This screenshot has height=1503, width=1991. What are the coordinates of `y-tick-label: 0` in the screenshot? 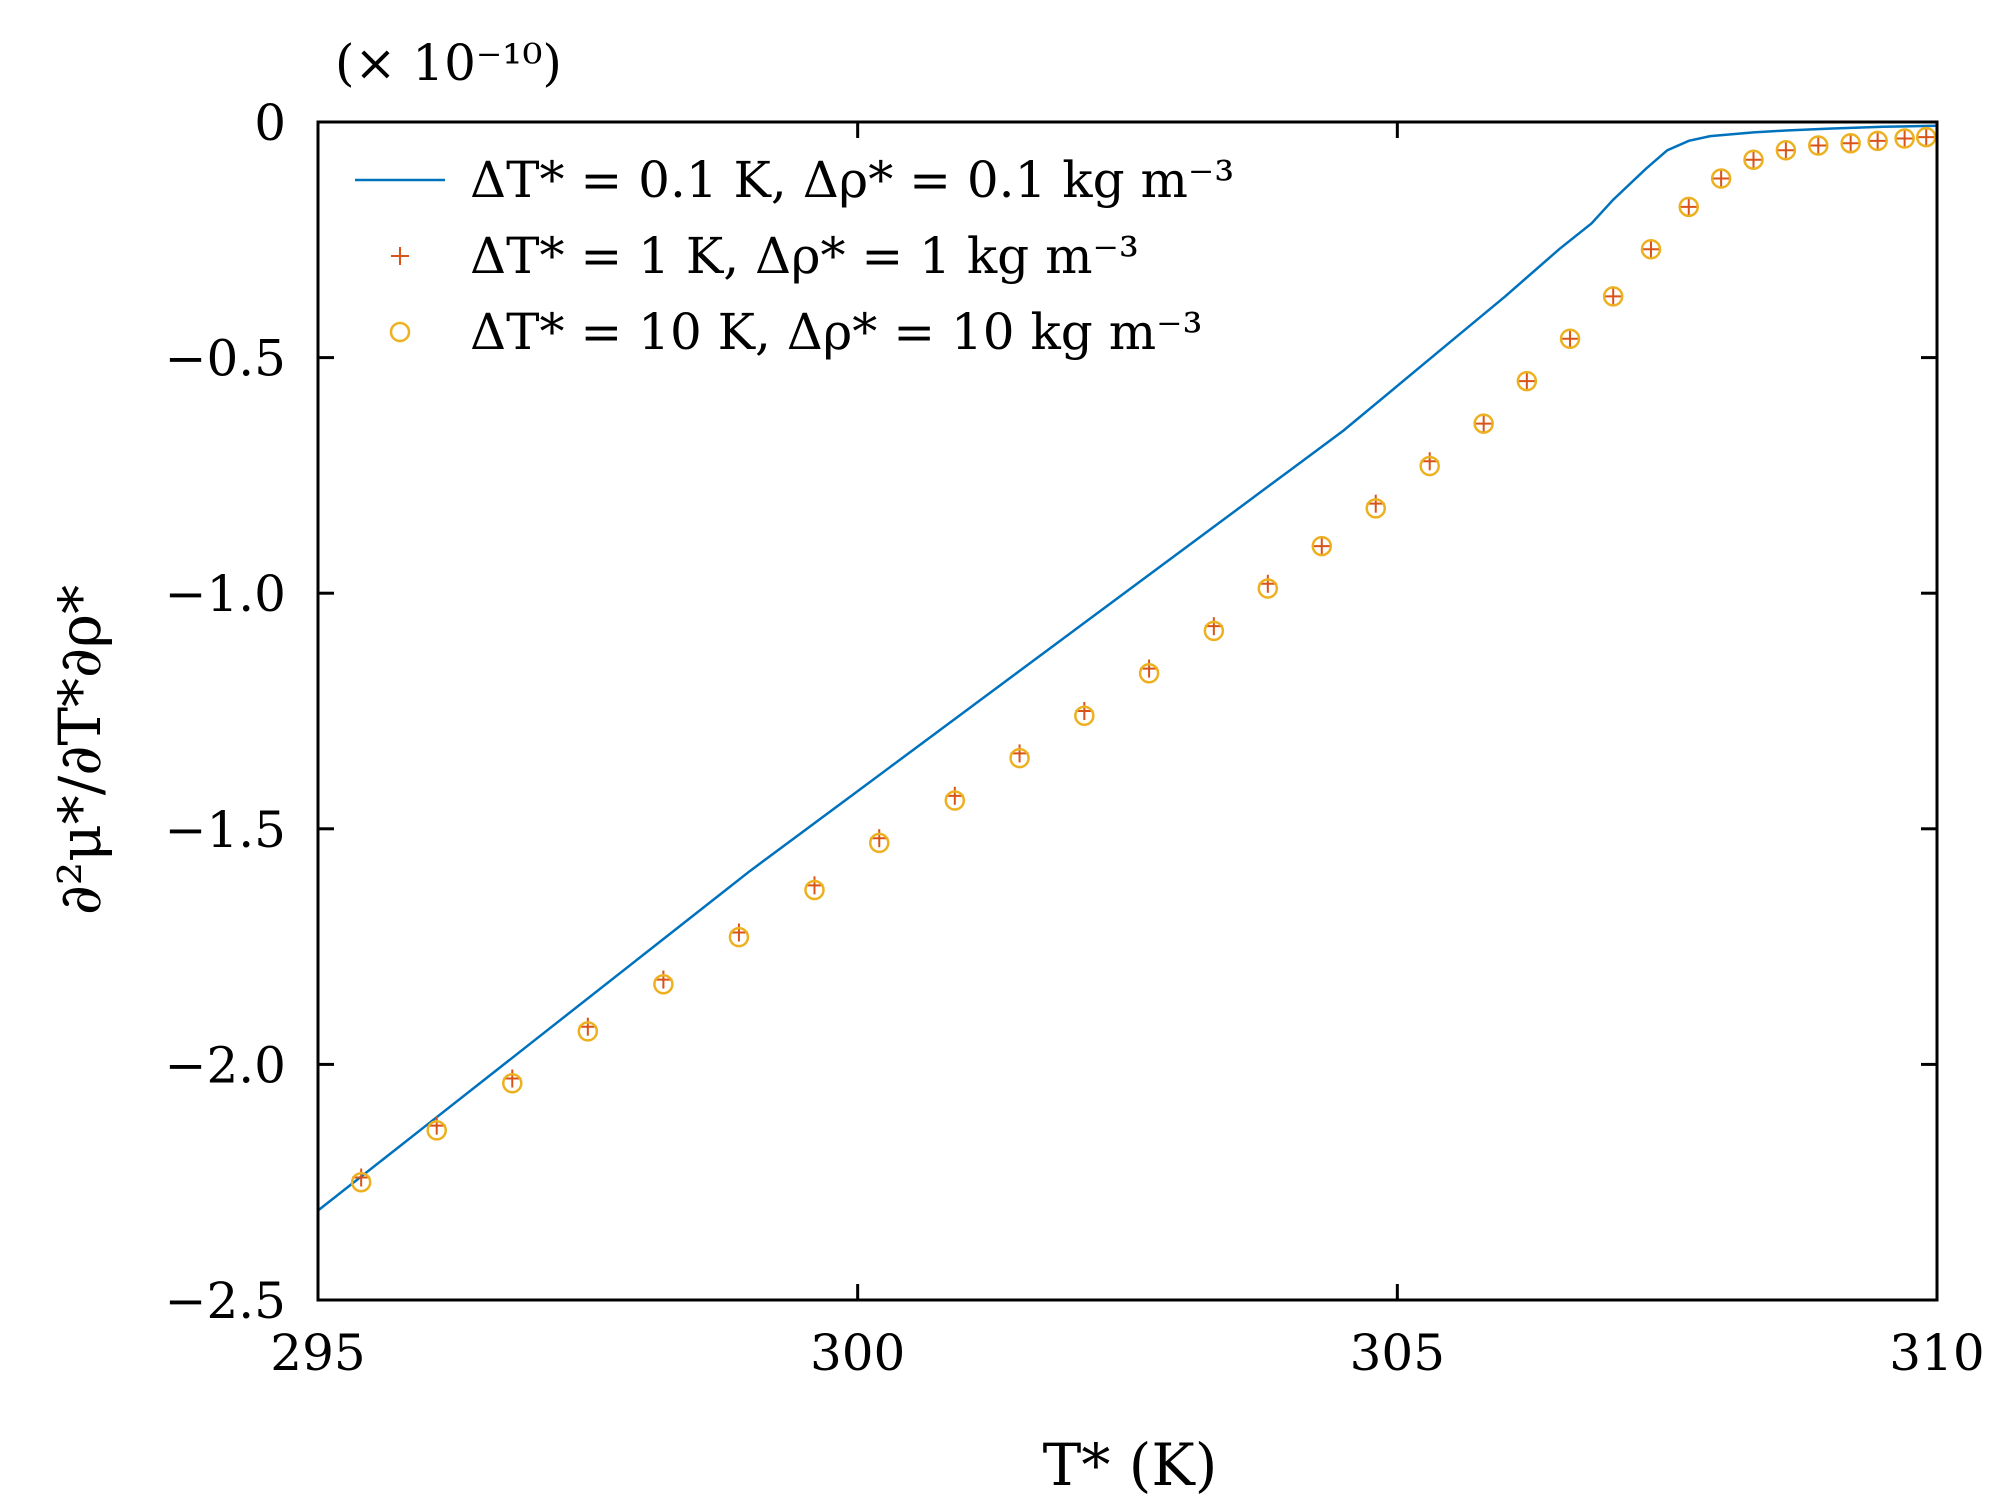 It's located at (270, 123).